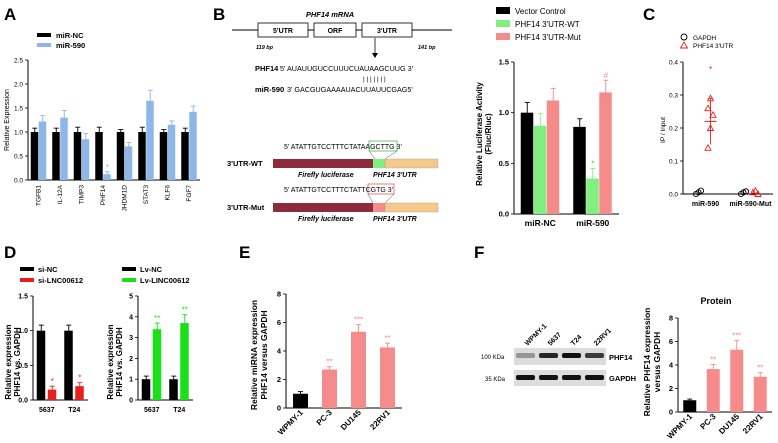  I want to click on legend-label-si-lnc: si-LNC00612, so click(60, 280).